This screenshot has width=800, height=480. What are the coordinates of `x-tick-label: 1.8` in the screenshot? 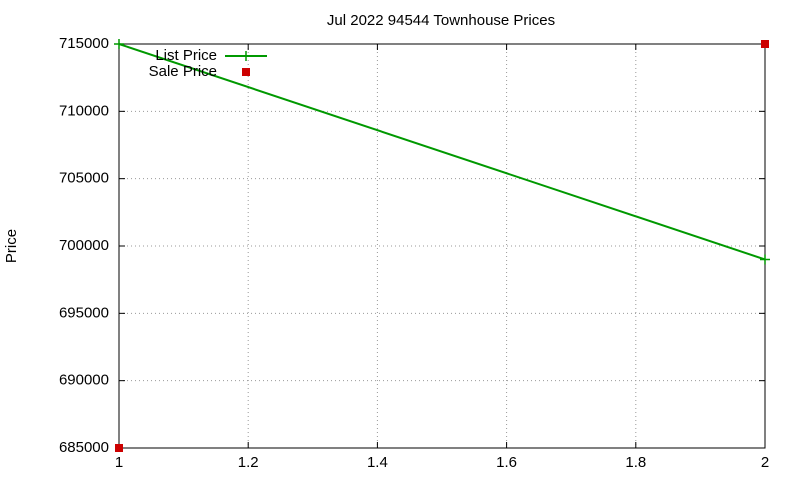 It's located at (635, 462).